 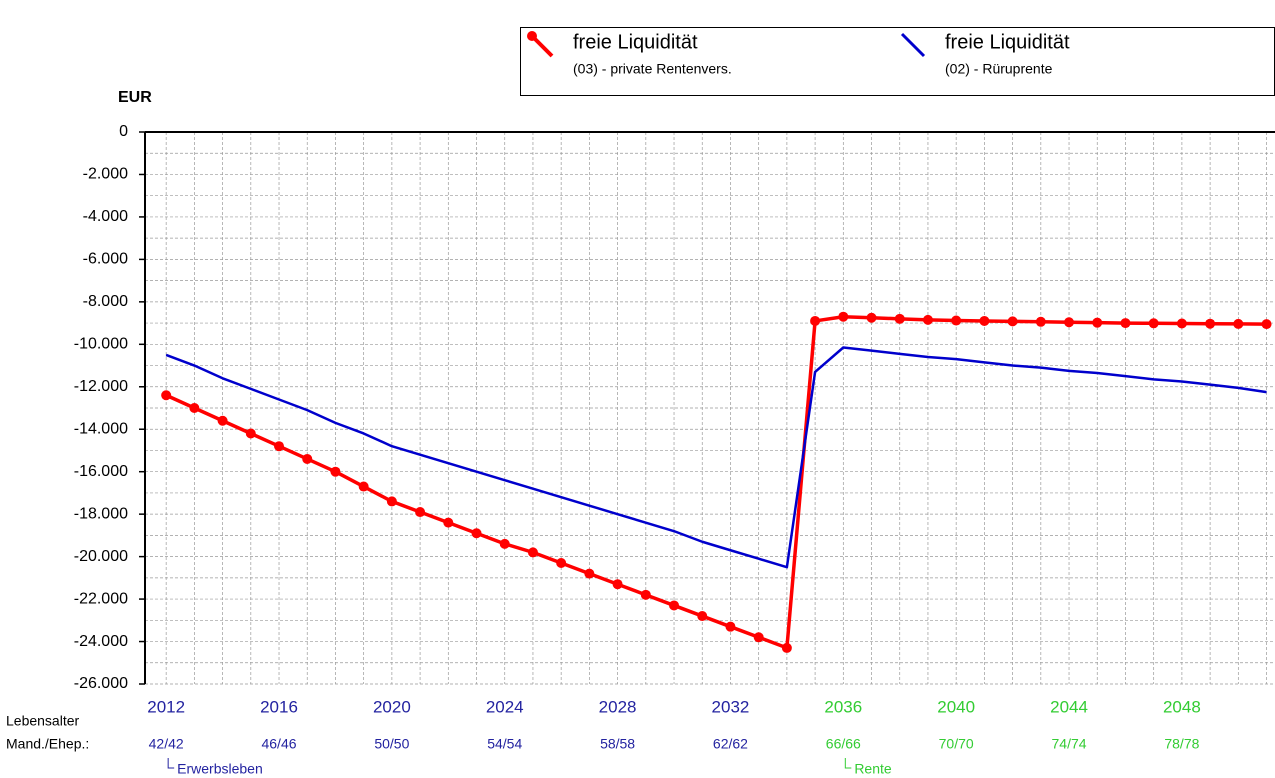 What do you see at coordinates (166, 706) in the screenshot?
I see `x-tick-label: 2012` at bounding box center [166, 706].